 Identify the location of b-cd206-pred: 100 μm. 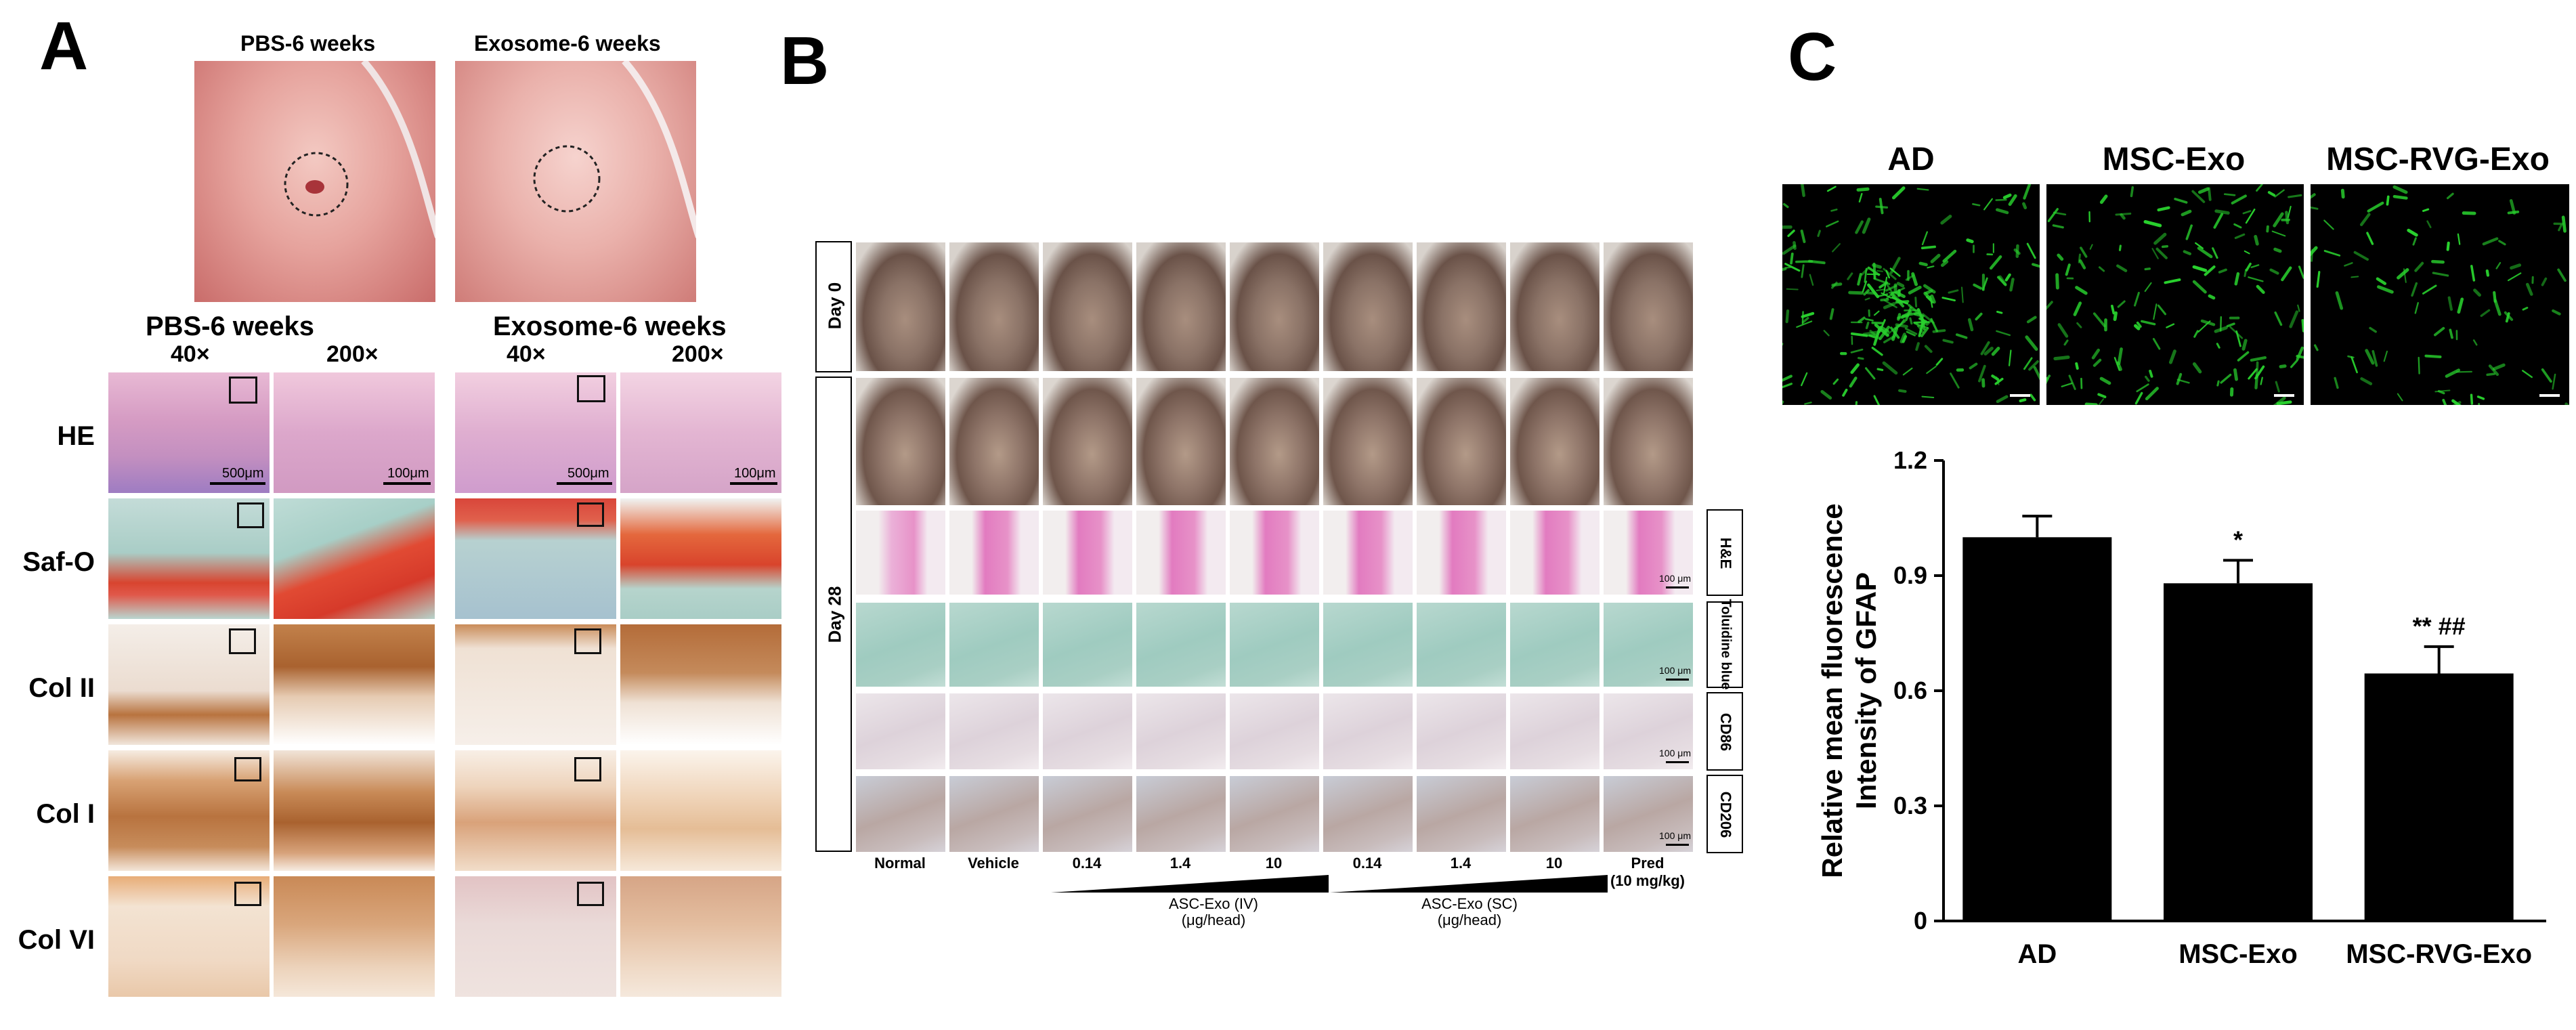
(1648, 814).